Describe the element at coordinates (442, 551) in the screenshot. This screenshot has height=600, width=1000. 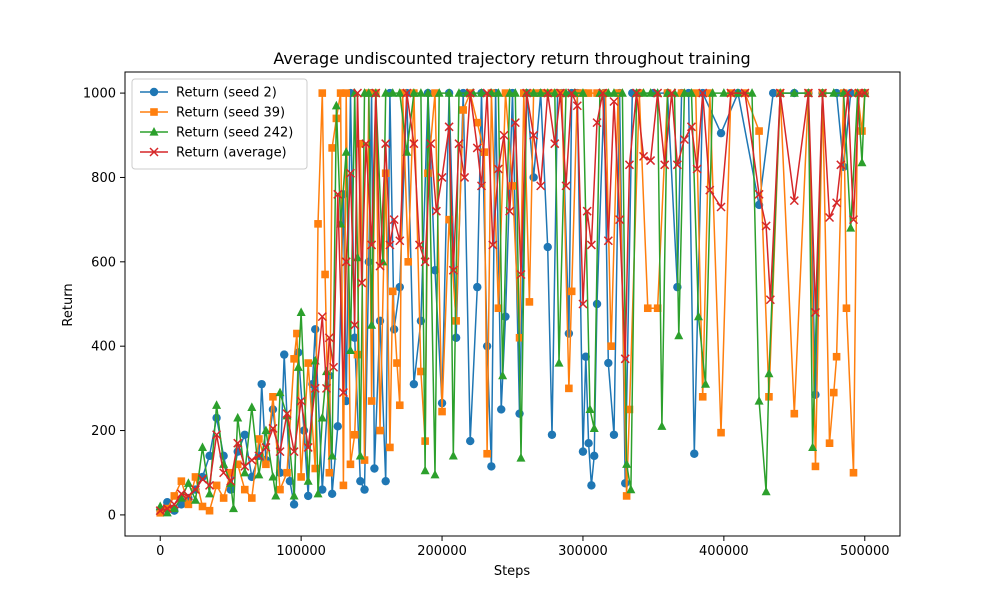
I see `x-tick-label: 200000` at that location.